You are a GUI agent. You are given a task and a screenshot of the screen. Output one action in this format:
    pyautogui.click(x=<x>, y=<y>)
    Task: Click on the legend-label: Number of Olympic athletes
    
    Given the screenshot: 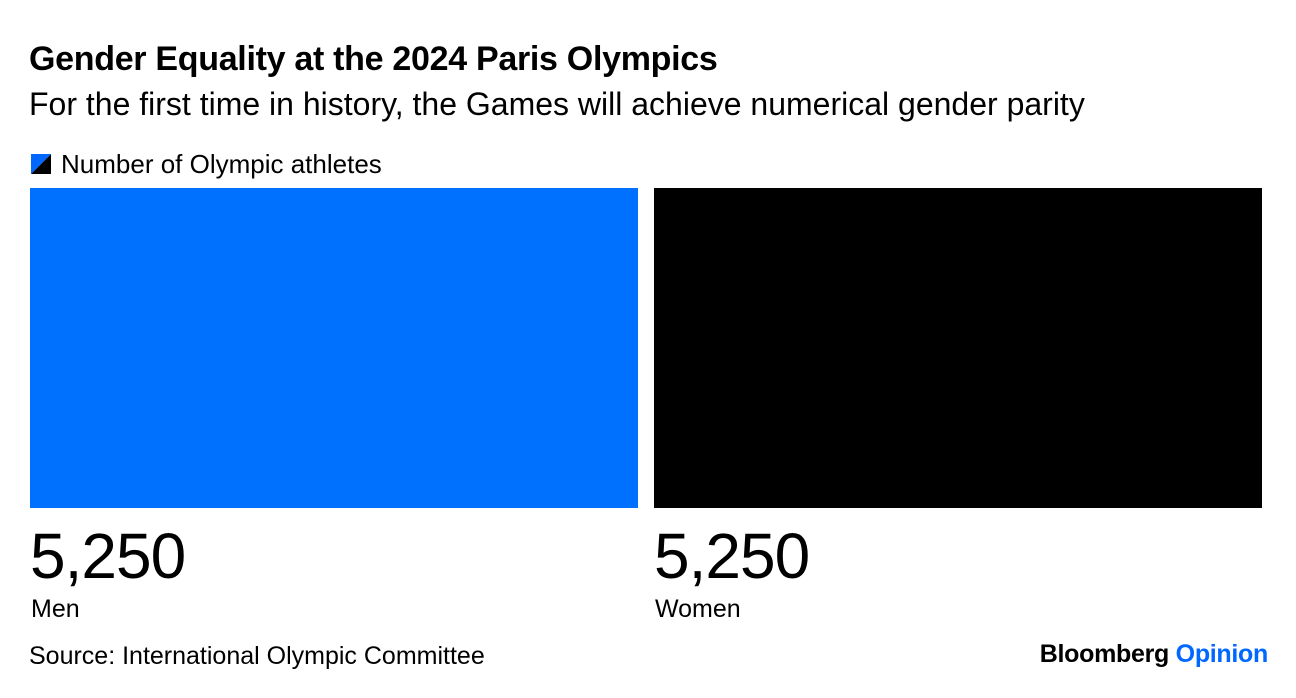 What is the action you would take?
    pyautogui.click(x=221, y=163)
    